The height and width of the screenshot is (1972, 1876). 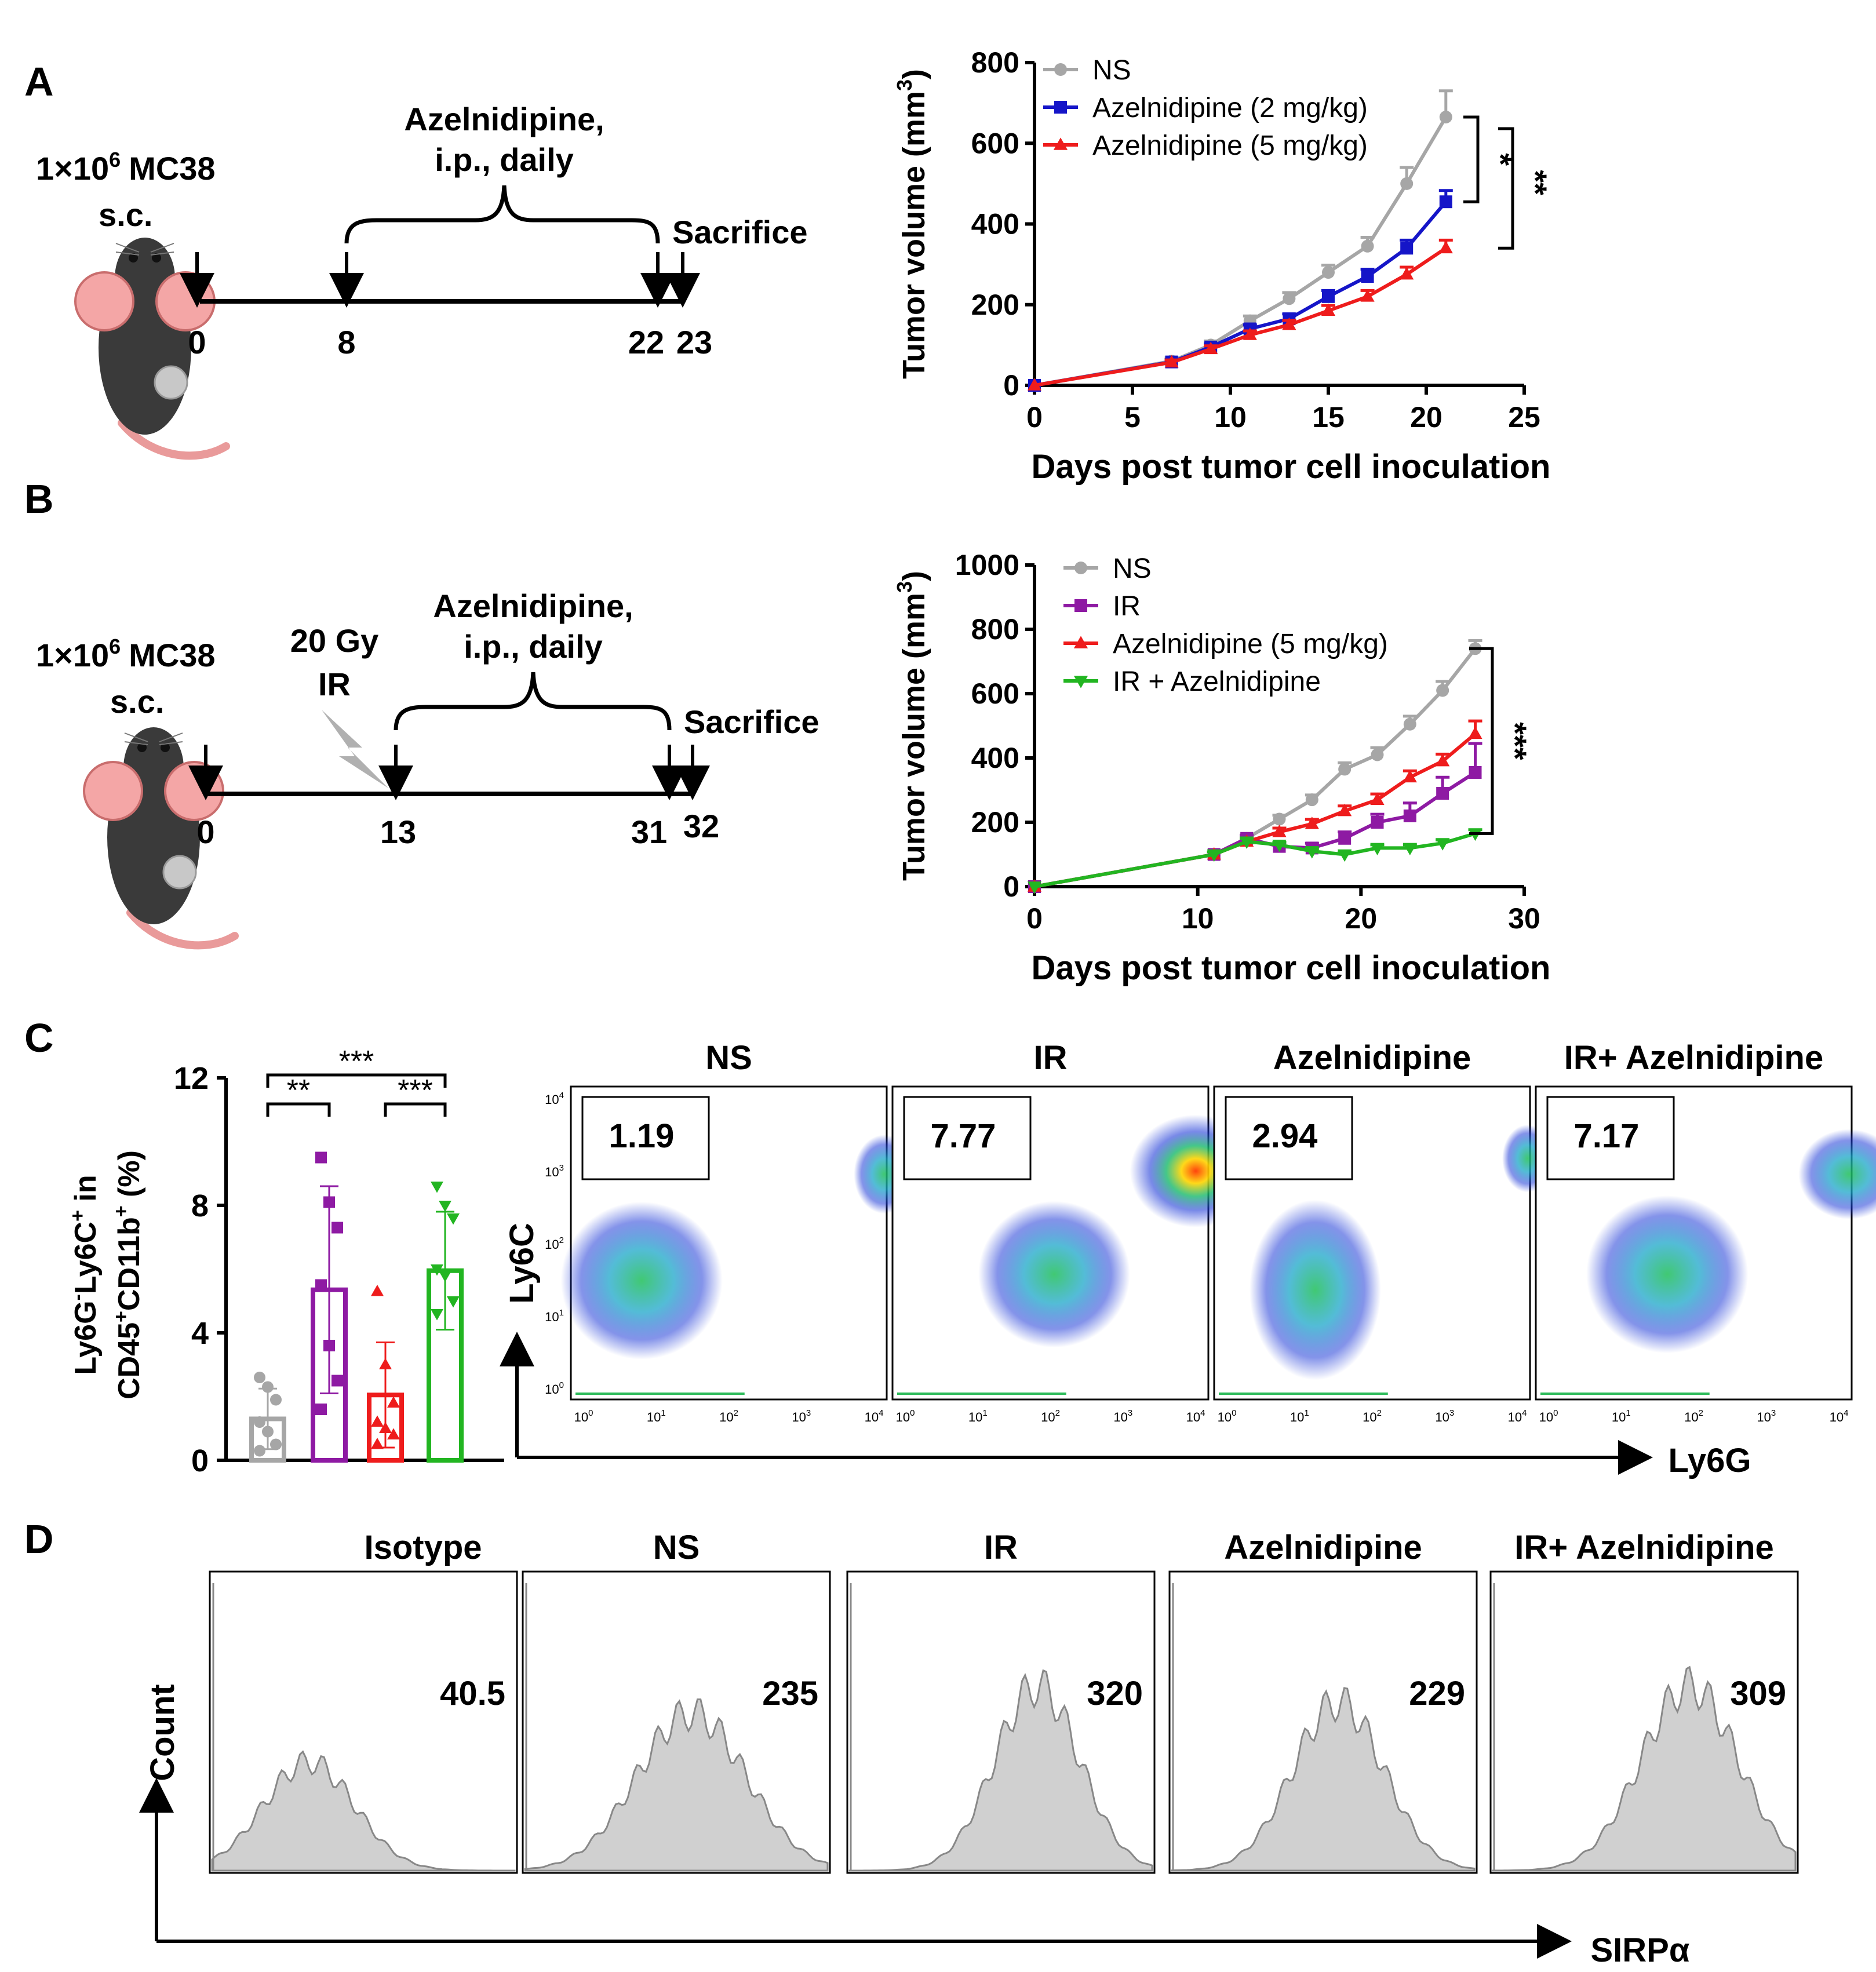 What do you see at coordinates (1122, 1416) in the screenshot?
I see `x-tick-label: 10³` at bounding box center [1122, 1416].